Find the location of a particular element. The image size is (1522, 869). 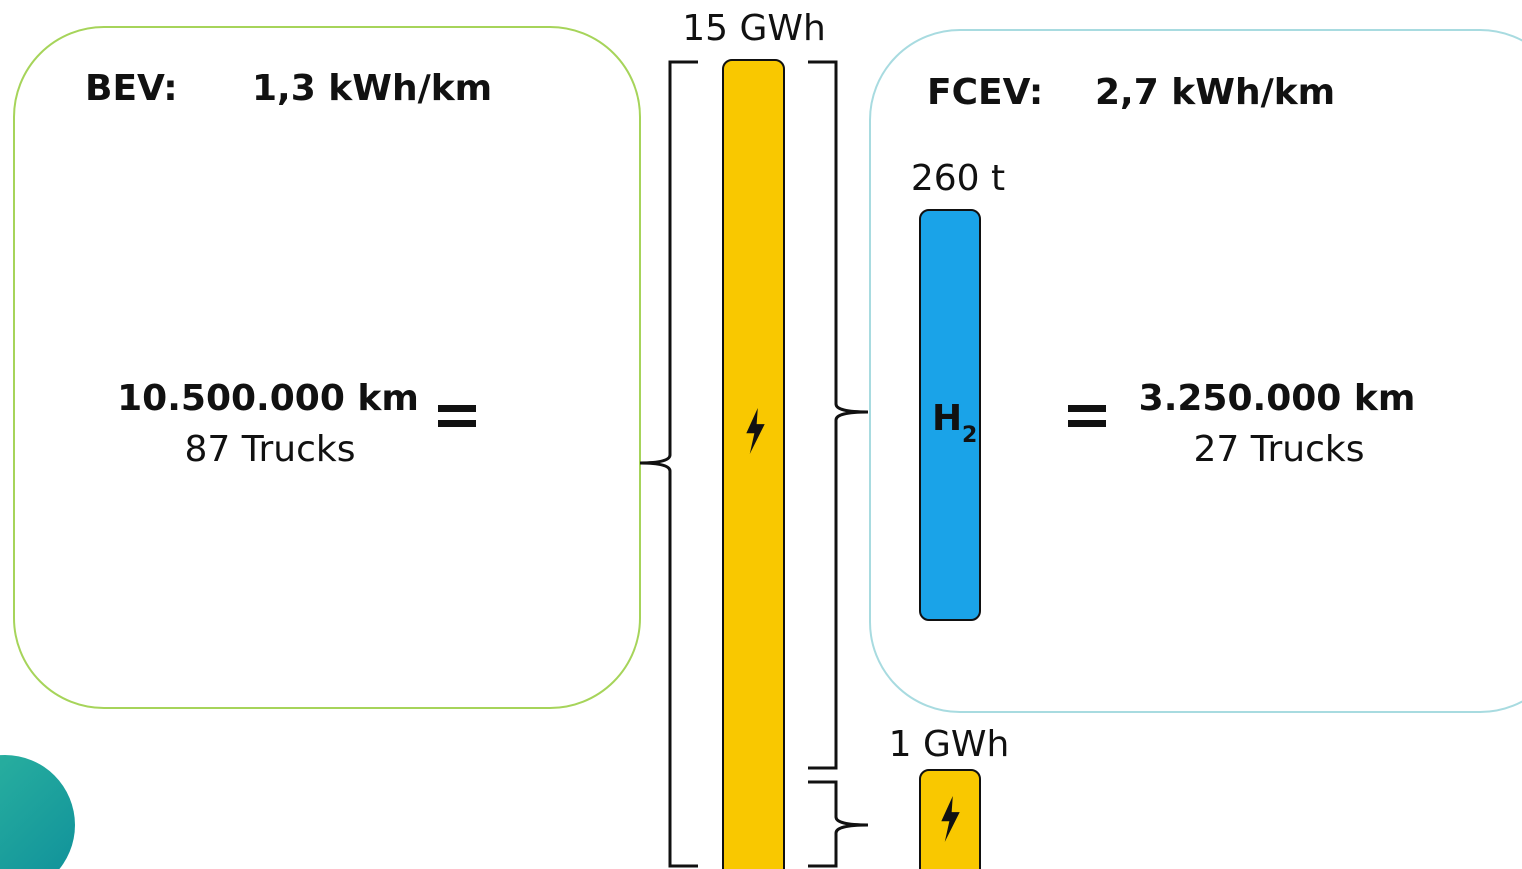

hydrogen-bar is located at coordinates (950, 415).